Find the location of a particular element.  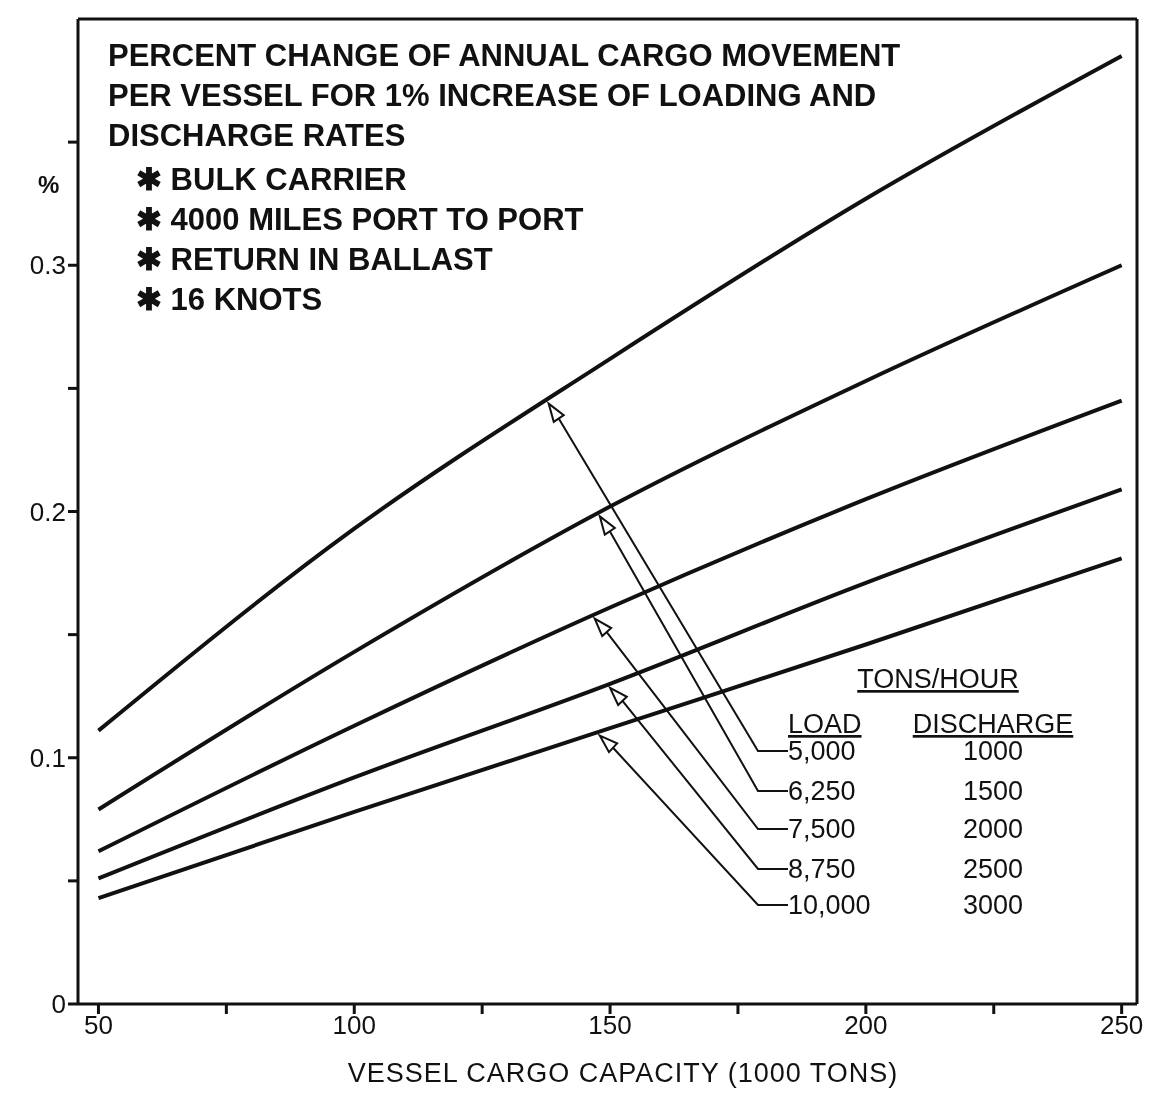

x-tick-label: 200 is located at coordinates (866, 1025).